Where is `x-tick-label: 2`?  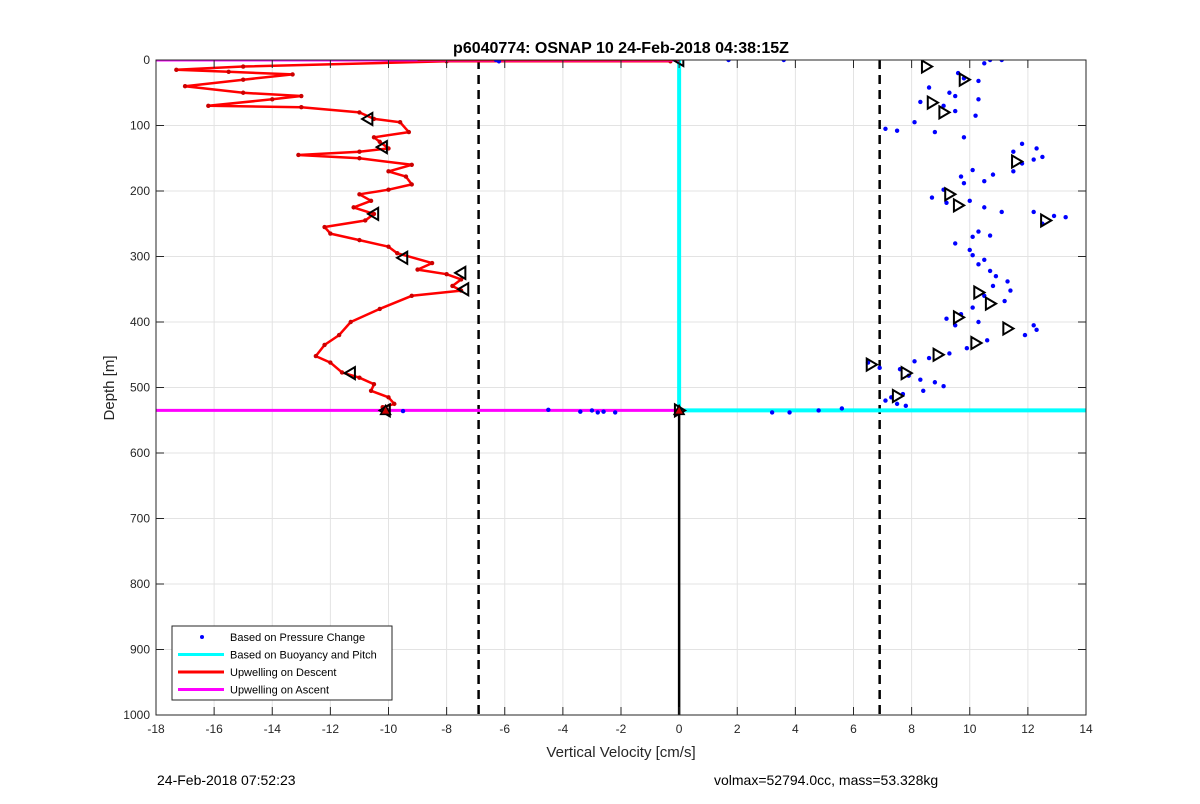 x-tick-label: 2 is located at coordinates (737, 729).